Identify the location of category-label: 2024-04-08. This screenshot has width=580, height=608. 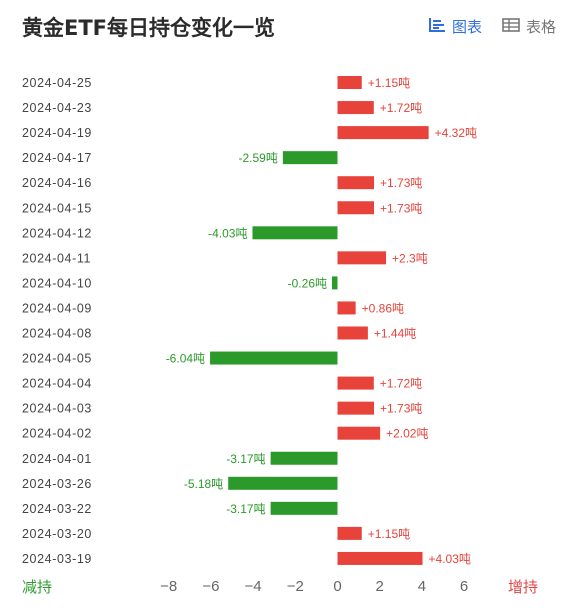
(57, 334).